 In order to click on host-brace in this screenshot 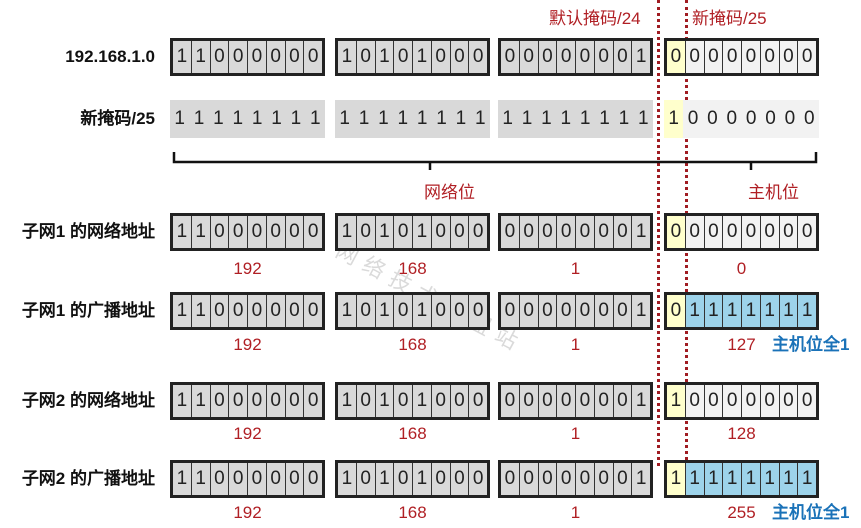, I will do `click(752, 161)`.